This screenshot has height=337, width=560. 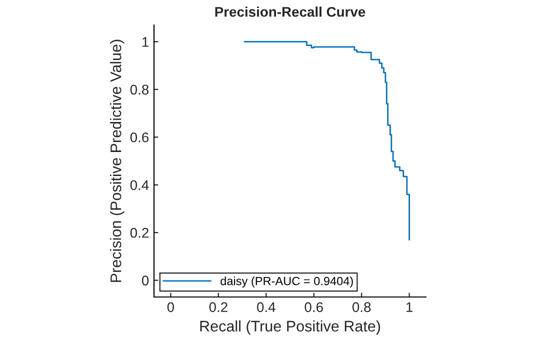 What do you see at coordinates (145, 42) in the screenshot?
I see `y-tick-label: 1` at bounding box center [145, 42].